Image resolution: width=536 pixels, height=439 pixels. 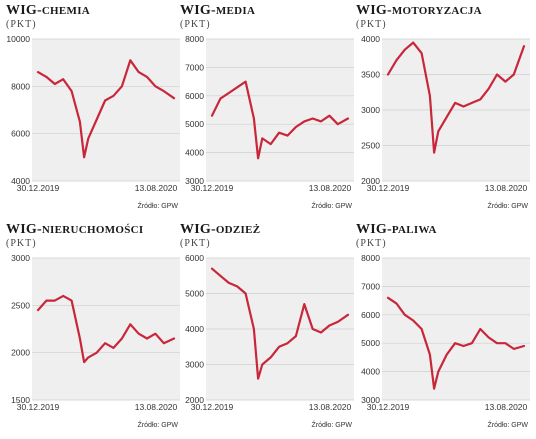 I want to click on y-tick-label: 10000, so click(x=18, y=39).